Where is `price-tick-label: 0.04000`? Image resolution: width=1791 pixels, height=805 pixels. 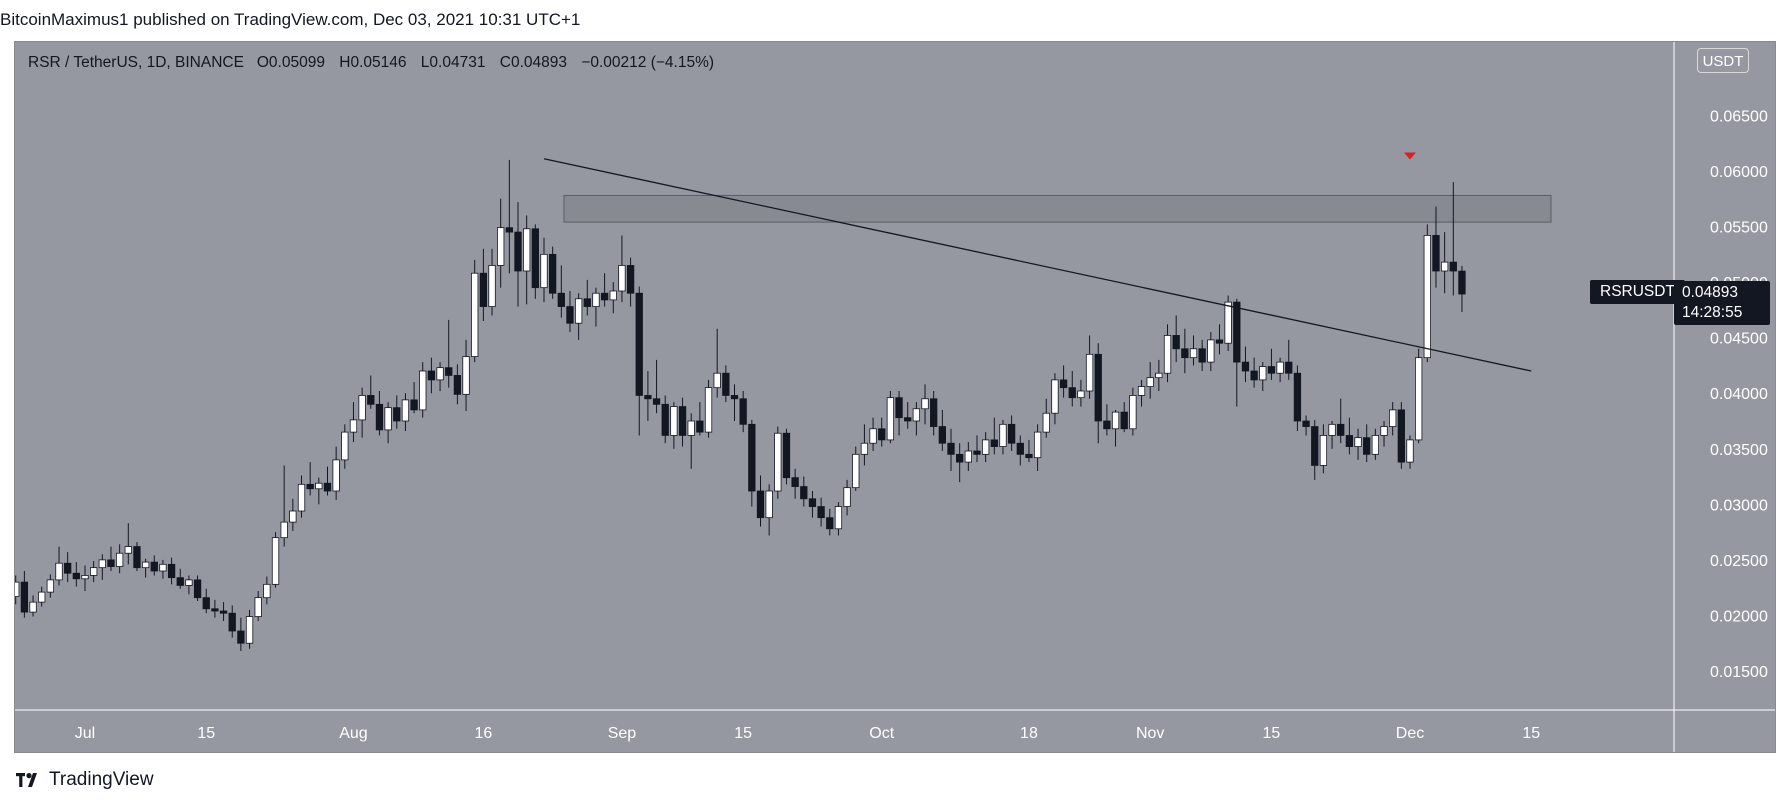 price-tick-label: 0.04000 is located at coordinates (1739, 394).